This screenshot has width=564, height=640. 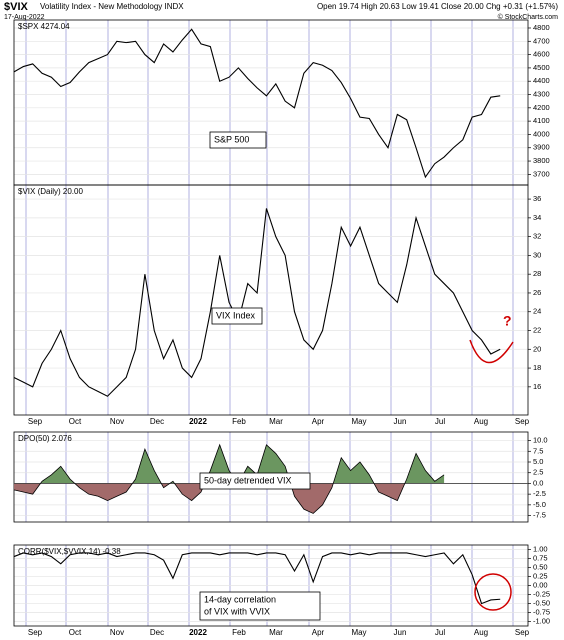 What do you see at coordinates (240, 599) in the screenshot?
I see `annotation: 14-day correlation` at bounding box center [240, 599].